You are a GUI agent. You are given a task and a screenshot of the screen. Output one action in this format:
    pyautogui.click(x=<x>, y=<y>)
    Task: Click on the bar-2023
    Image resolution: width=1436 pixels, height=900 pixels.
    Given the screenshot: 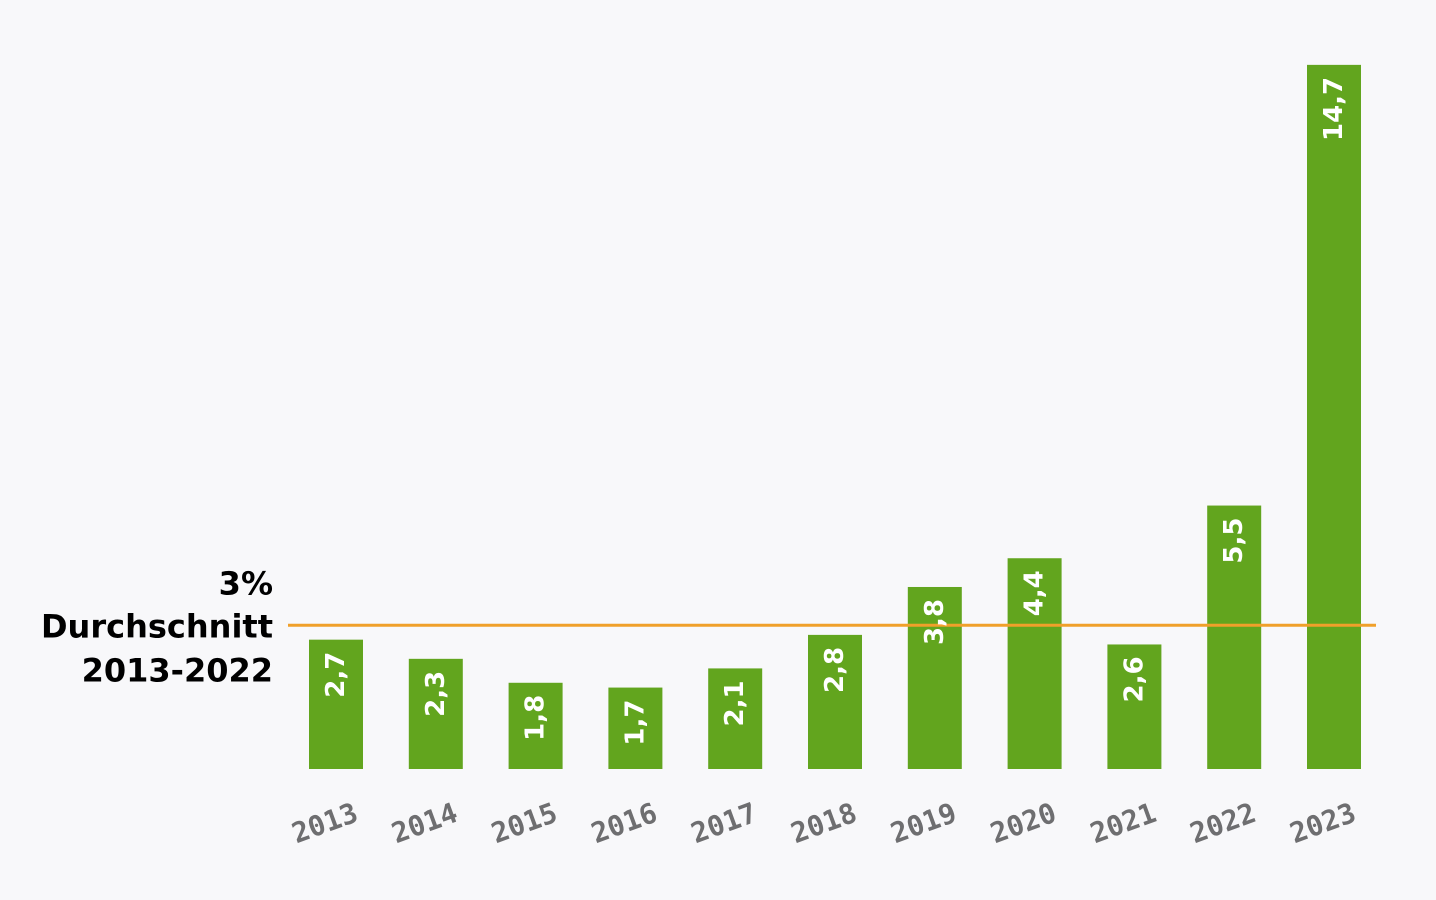 What is the action you would take?
    pyautogui.click(x=1334, y=417)
    